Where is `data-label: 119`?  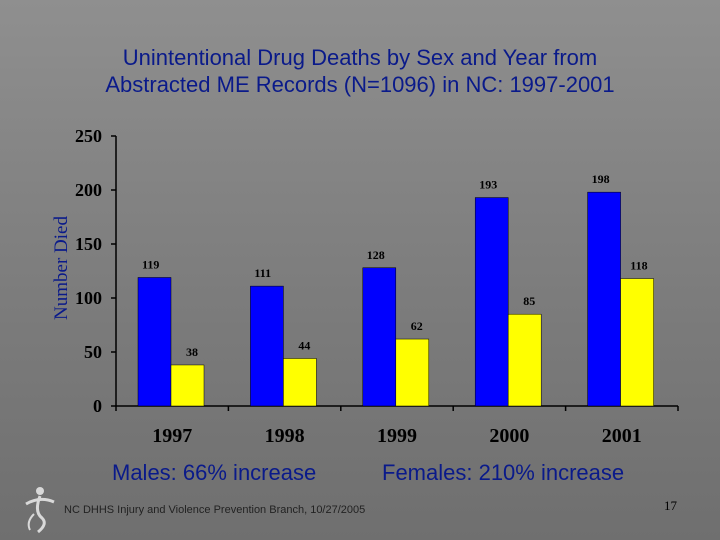
data-label: 119 is located at coordinates (150, 264).